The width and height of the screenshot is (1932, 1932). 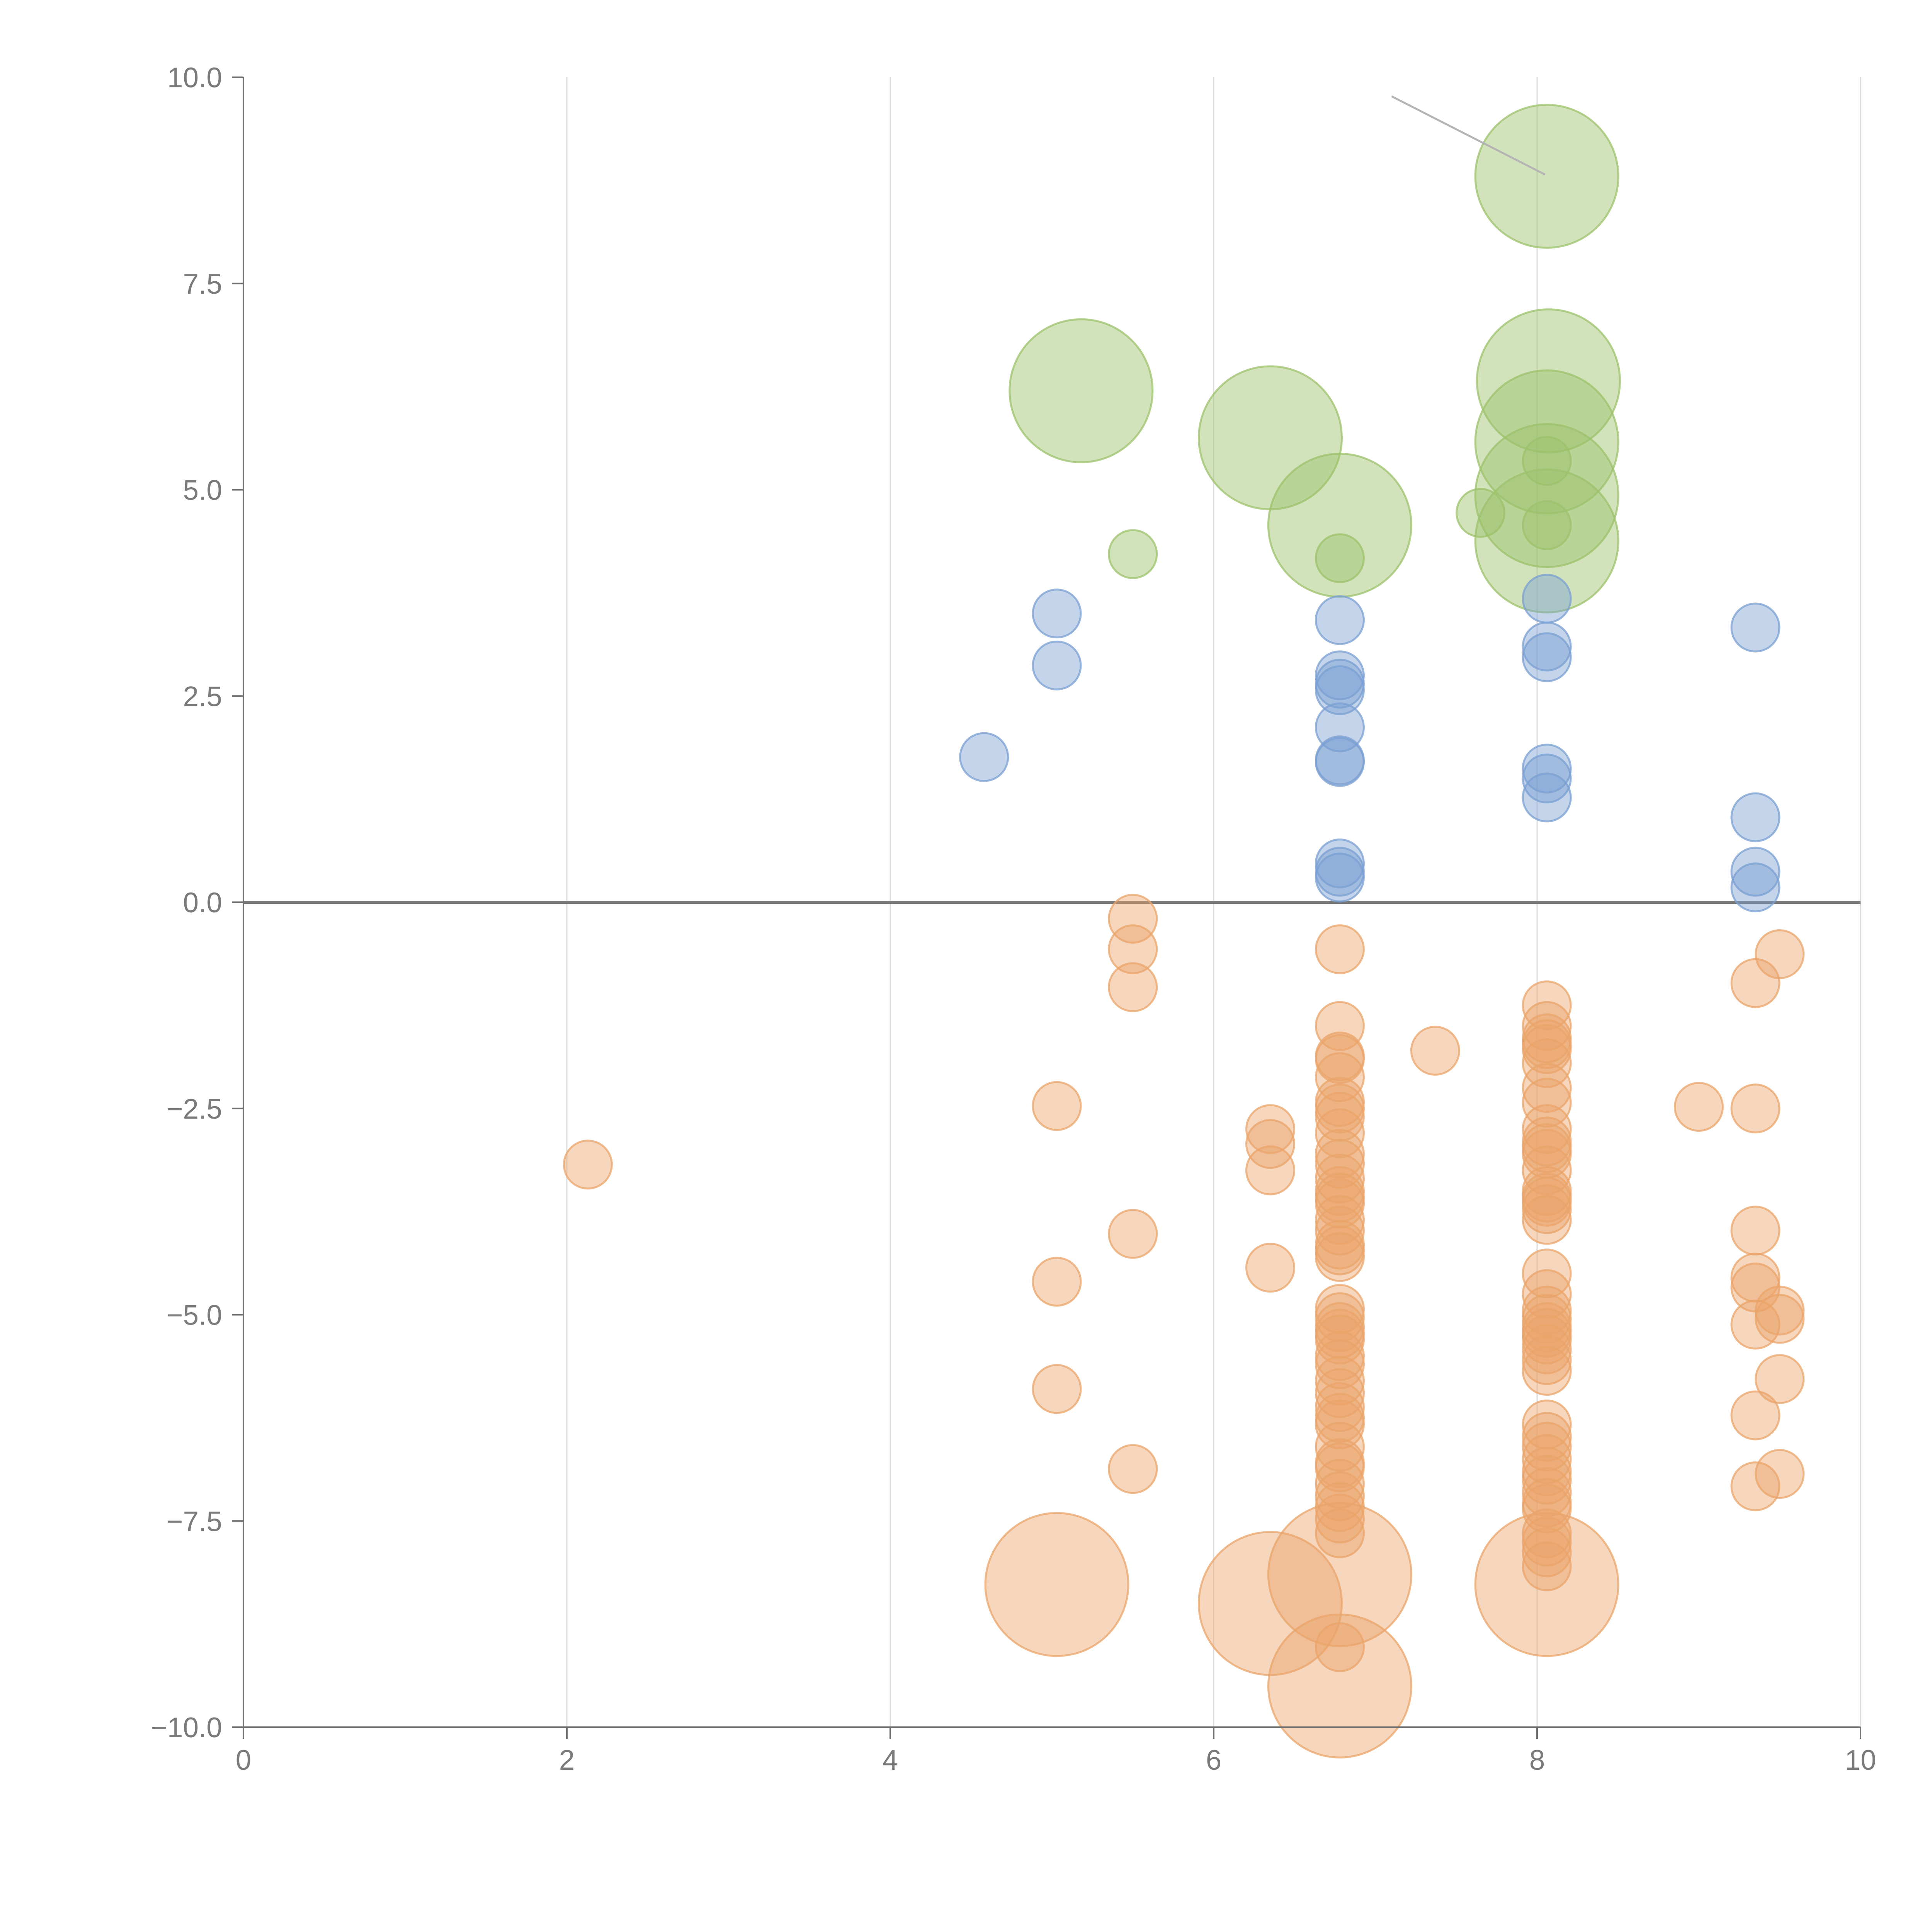 I want to click on x-tick-label: 10, so click(x=1860, y=1760).